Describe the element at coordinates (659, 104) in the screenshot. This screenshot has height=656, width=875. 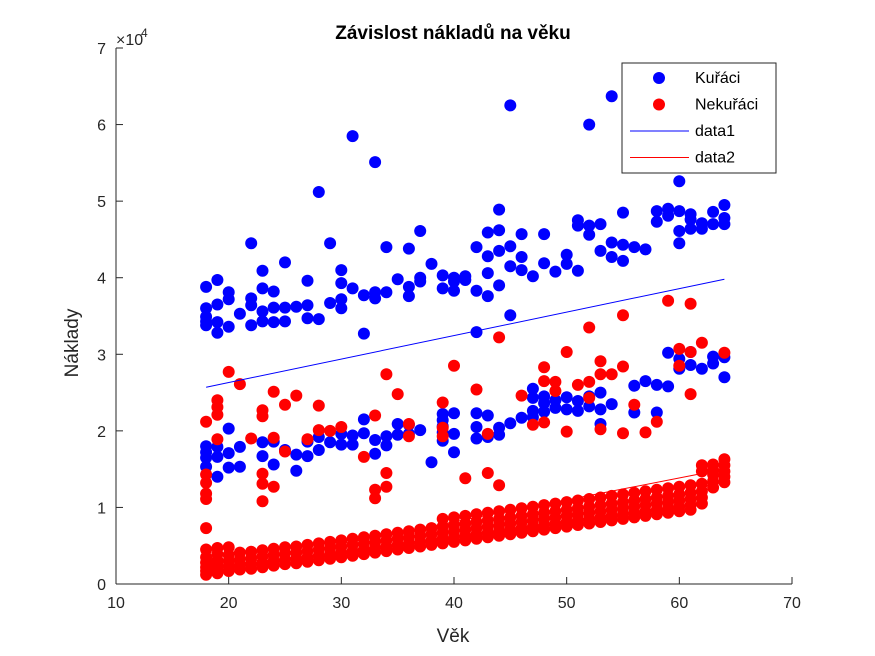
I see `legend-marker-nekuraci` at that location.